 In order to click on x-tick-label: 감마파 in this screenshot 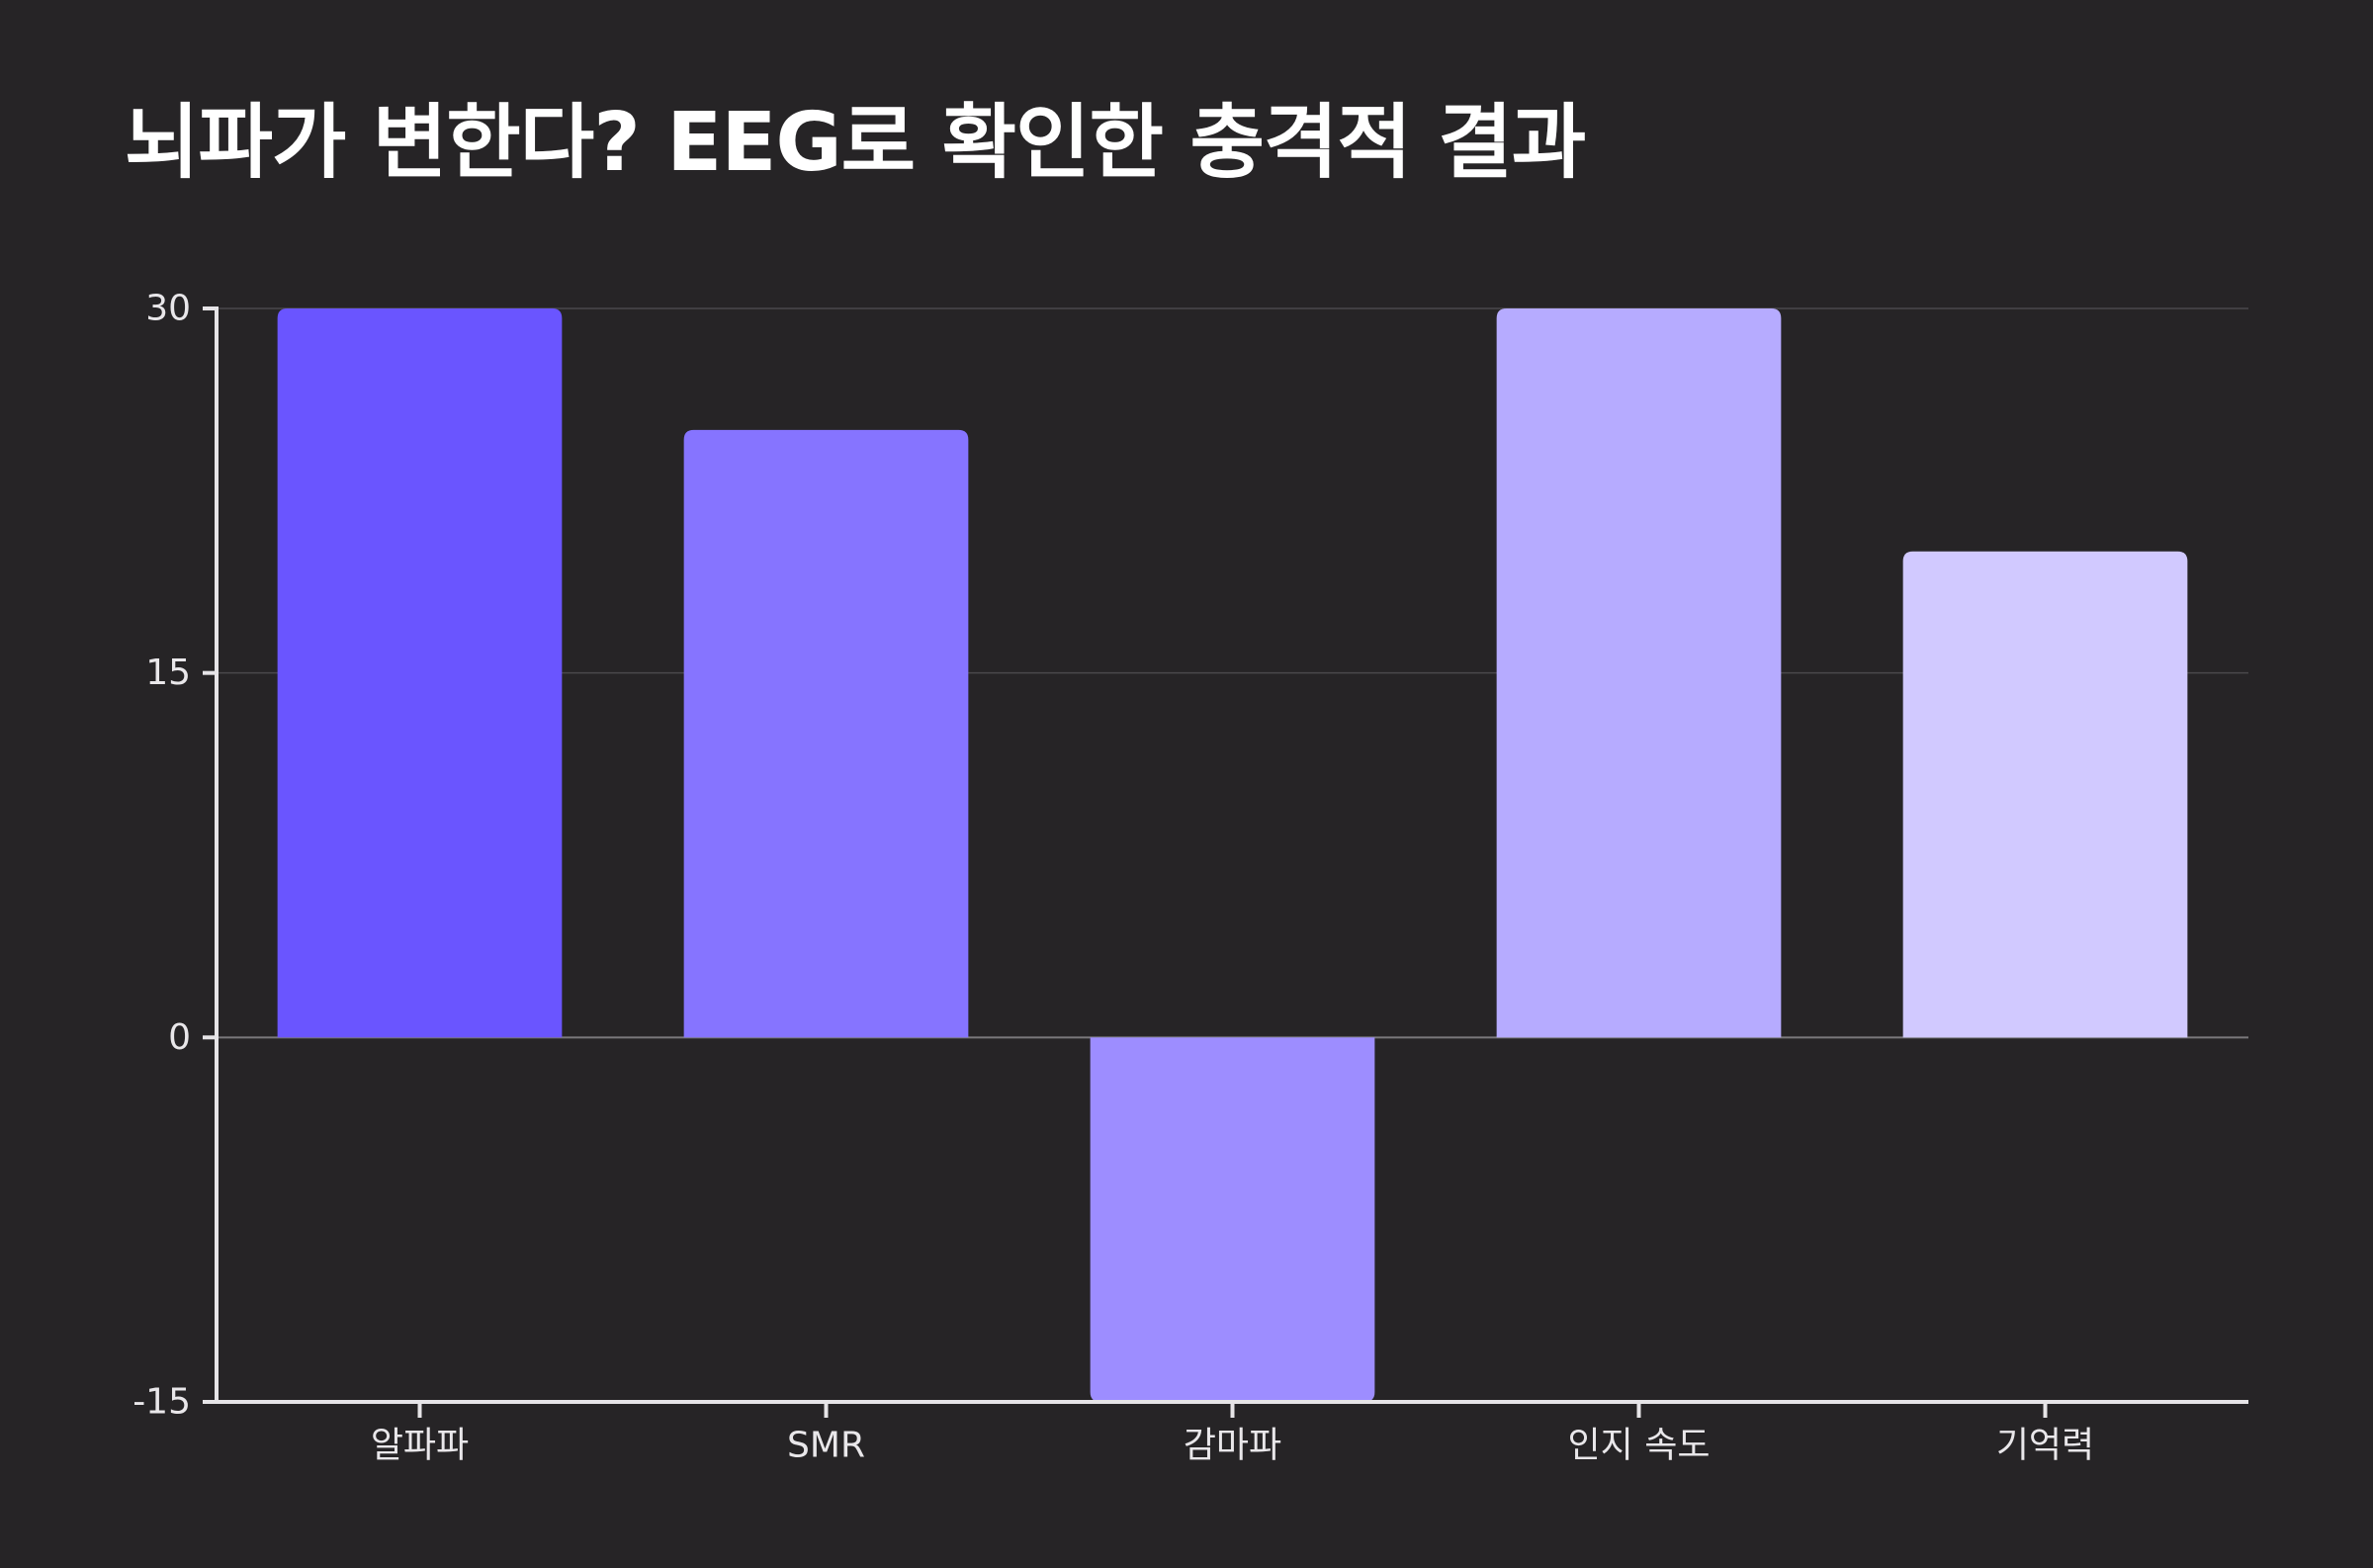, I will do `click(1232, 1446)`.